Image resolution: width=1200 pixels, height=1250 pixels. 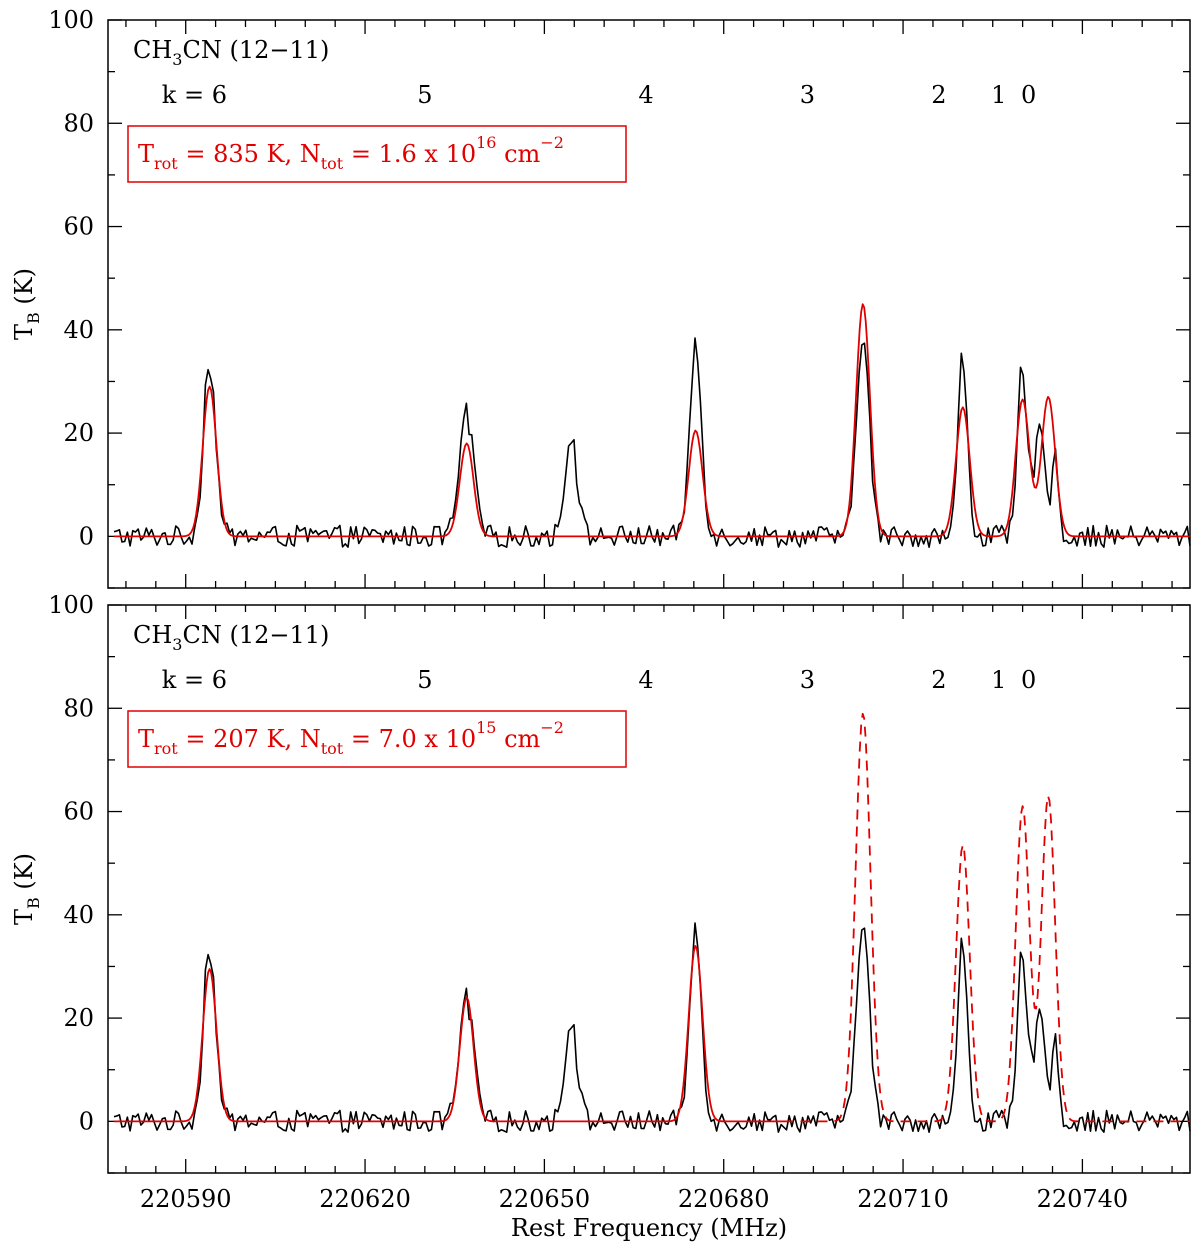 What do you see at coordinates (903, 1199) in the screenshot?
I see `x-tick-label: 220710` at bounding box center [903, 1199].